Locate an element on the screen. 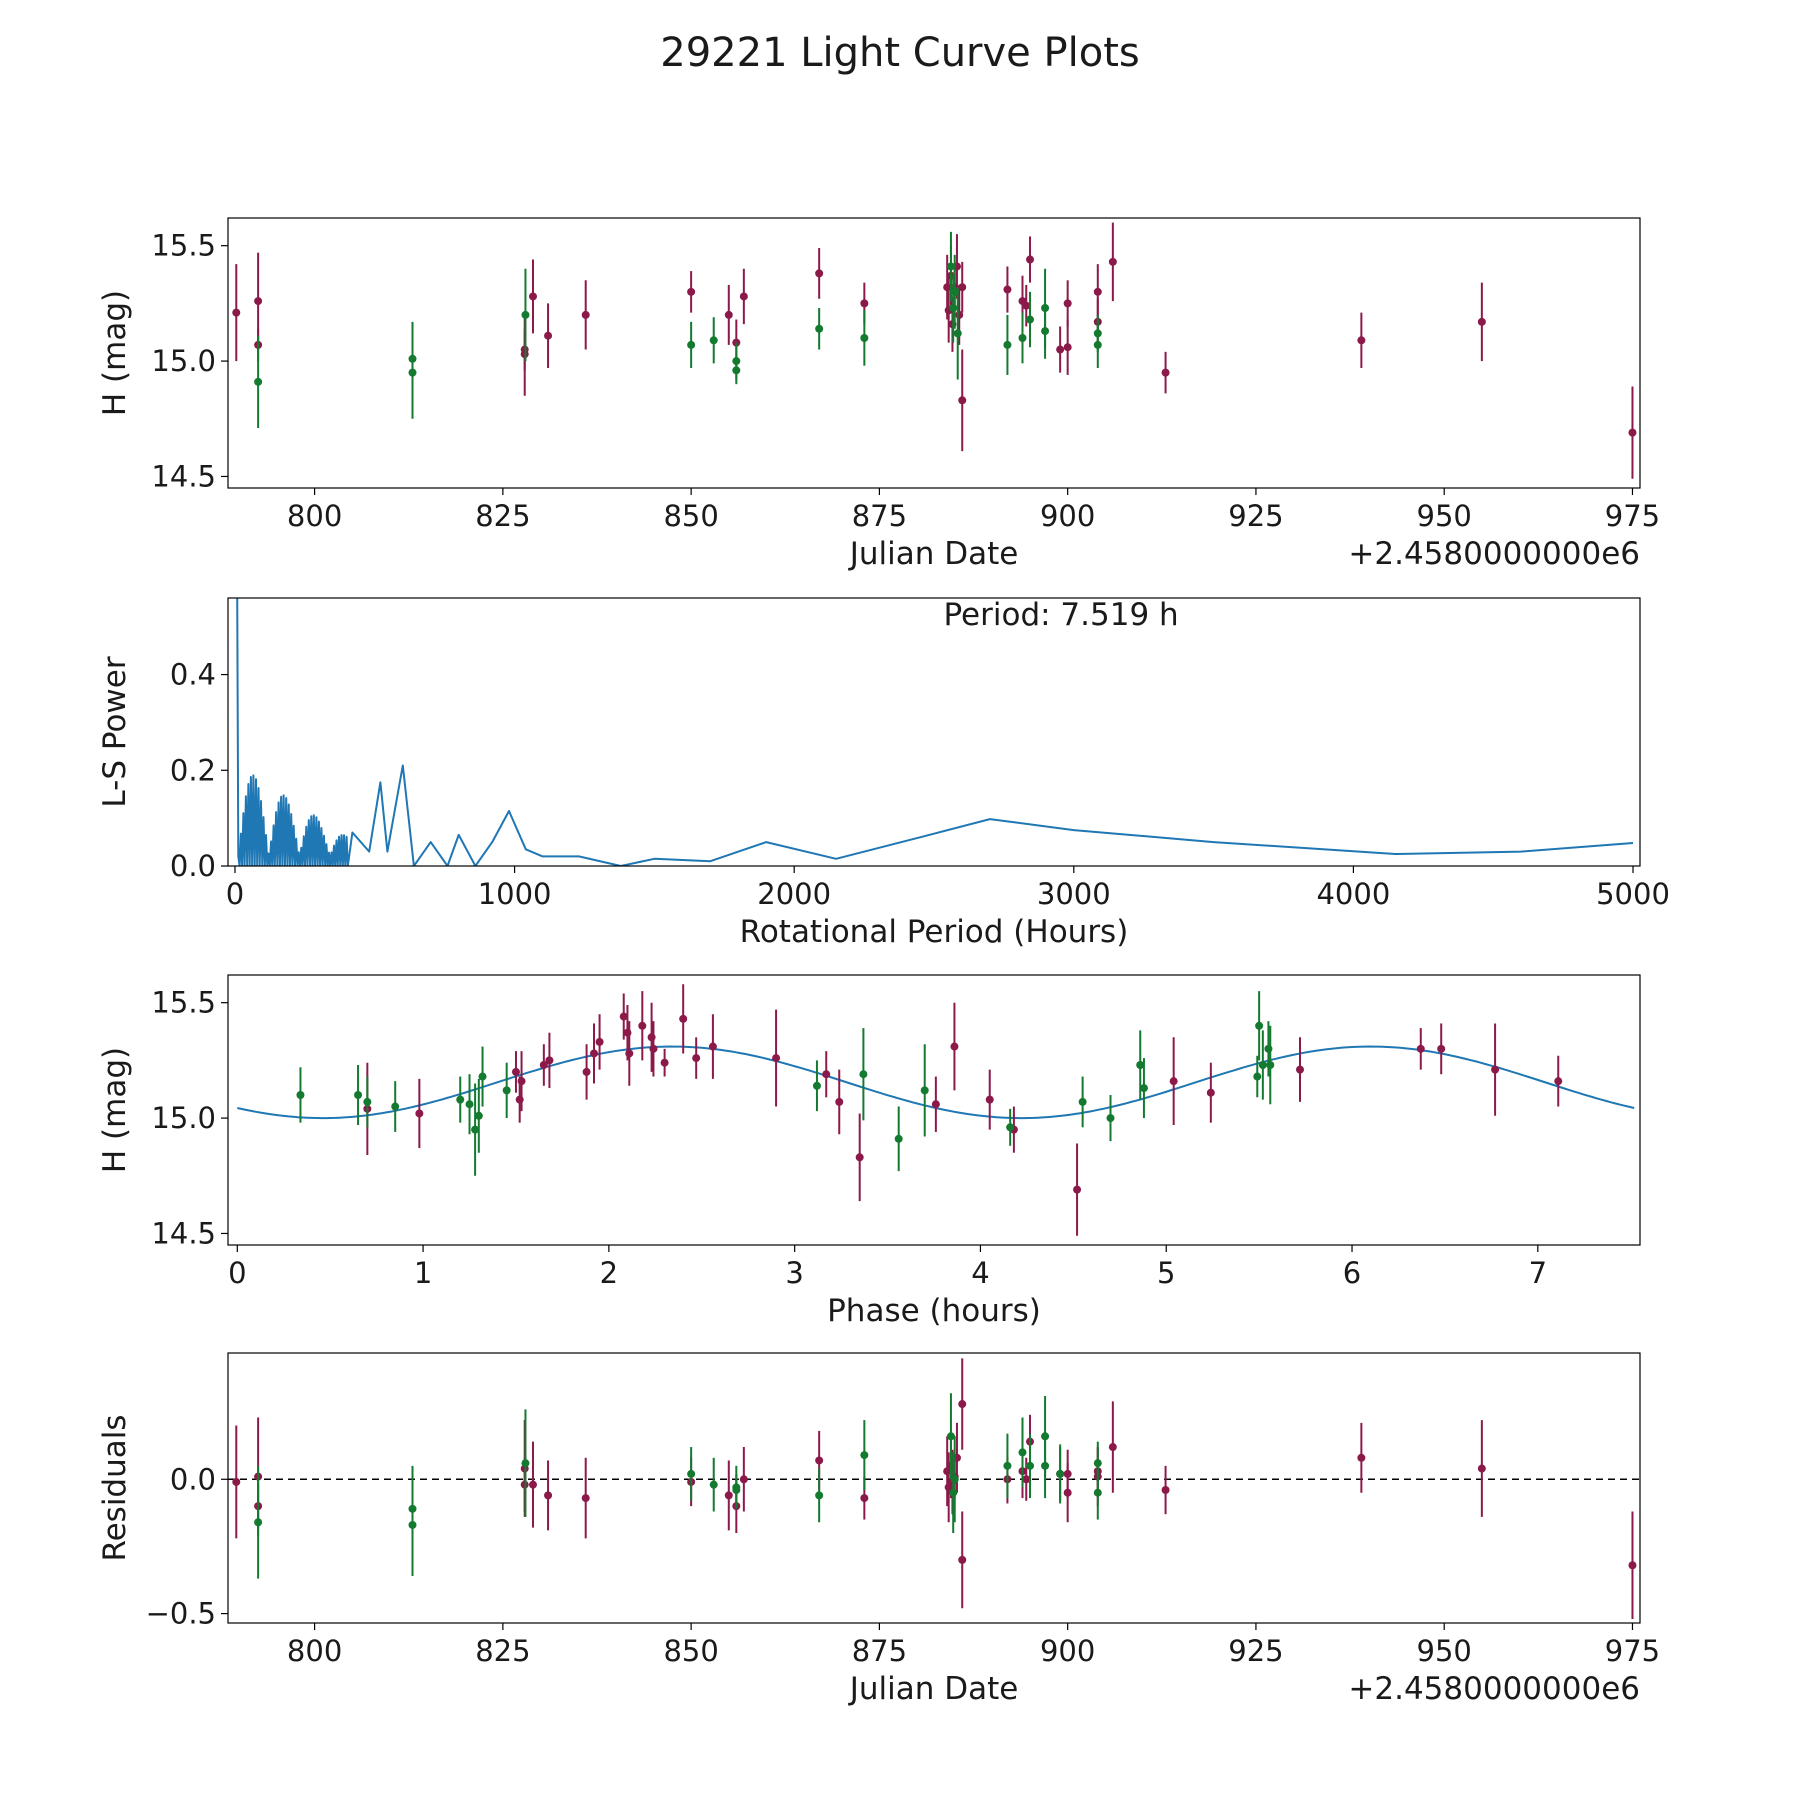  lightcurve-ytick-label: 15.5 is located at coordinates (183, 246).